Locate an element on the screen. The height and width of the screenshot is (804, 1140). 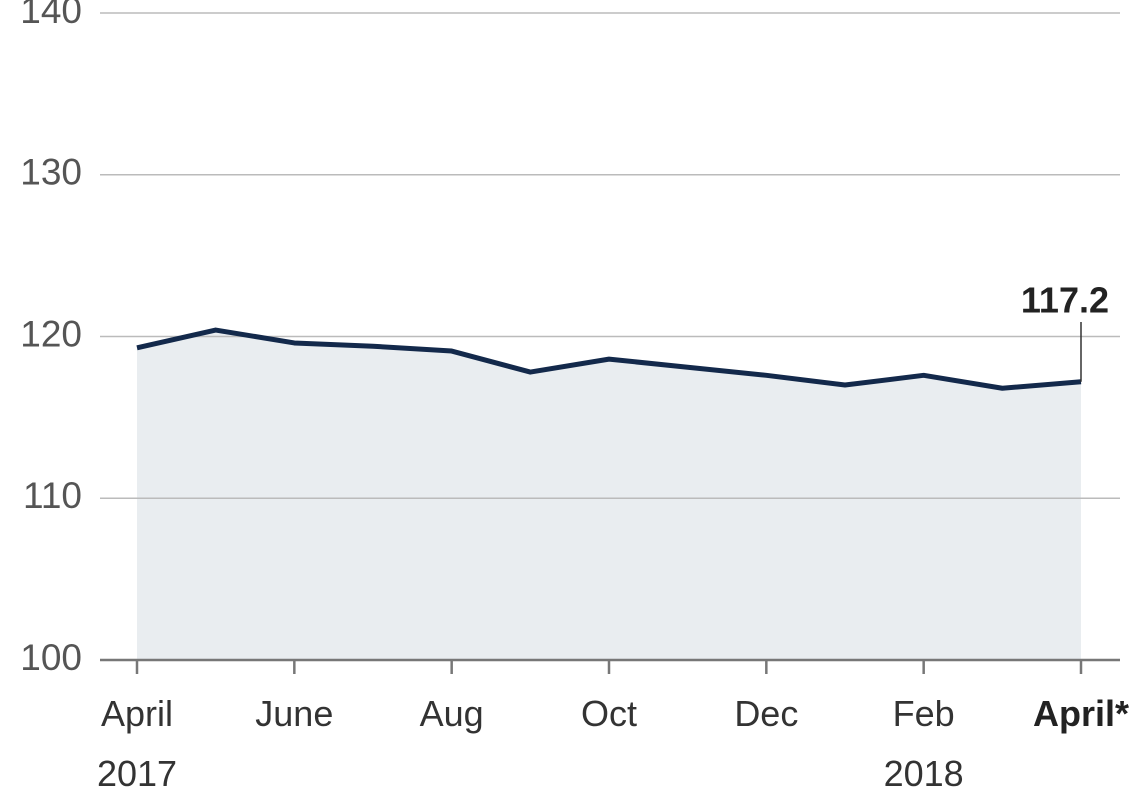
y-tick-label: 130 is located at coordinates (51, 172).